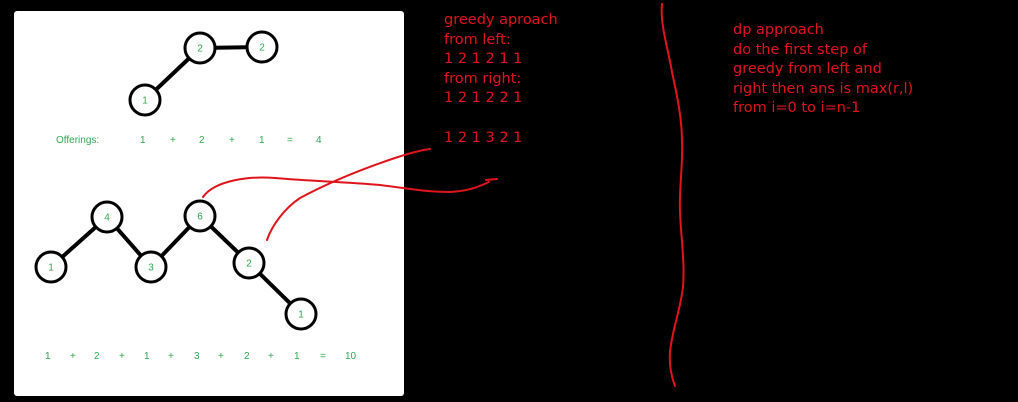 The height and width of the screenshot is (402, 1018). I want to click on underline-stroke, so click(491, 179).